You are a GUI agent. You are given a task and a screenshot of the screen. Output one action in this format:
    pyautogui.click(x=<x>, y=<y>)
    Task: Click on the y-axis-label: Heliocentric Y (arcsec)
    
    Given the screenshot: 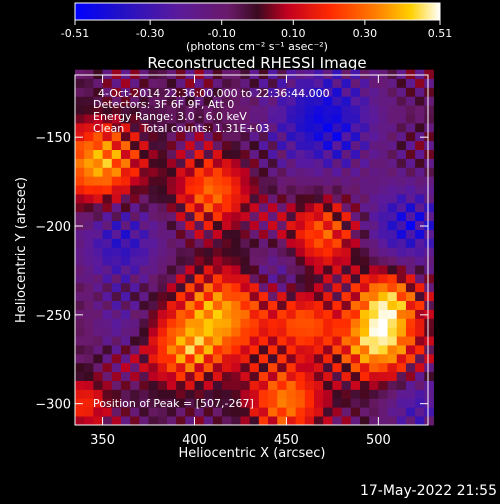 What is the action you would take?
    pyautogui.click(x=21, y=250)
    